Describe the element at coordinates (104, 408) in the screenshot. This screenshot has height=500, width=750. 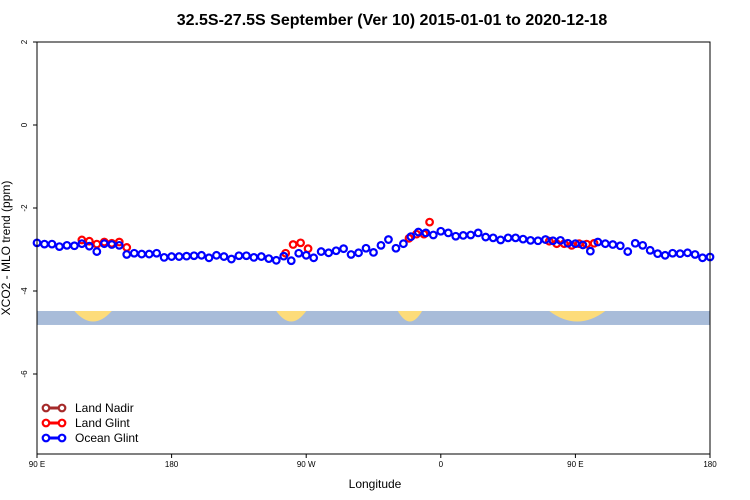
I see `legend-label: Land Nadir` at that location.